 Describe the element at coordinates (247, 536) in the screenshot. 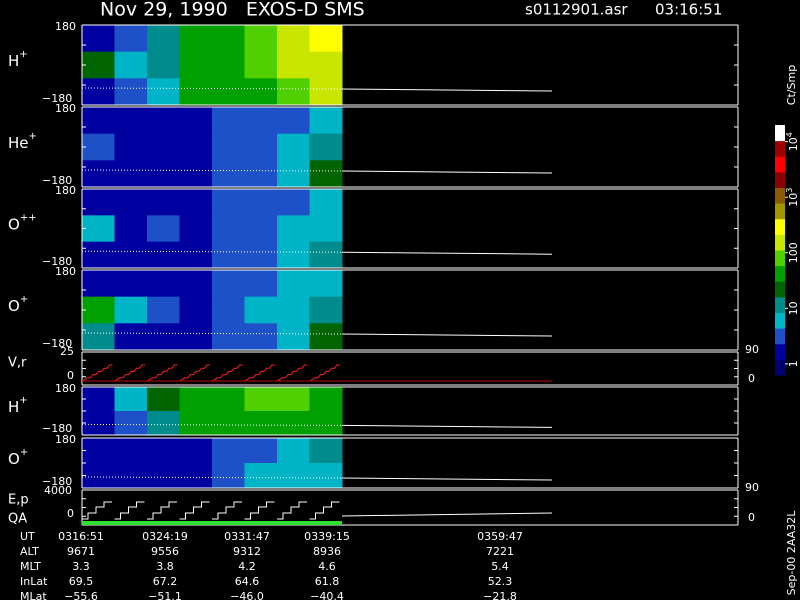

I see `cell: 0331:47` at that location.